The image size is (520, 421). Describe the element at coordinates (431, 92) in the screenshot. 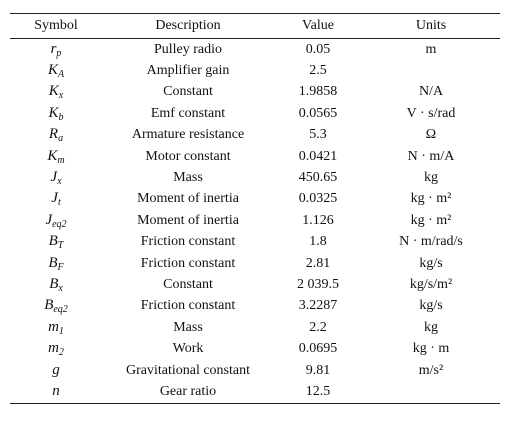

I see `units-cell: N/A` at that location.